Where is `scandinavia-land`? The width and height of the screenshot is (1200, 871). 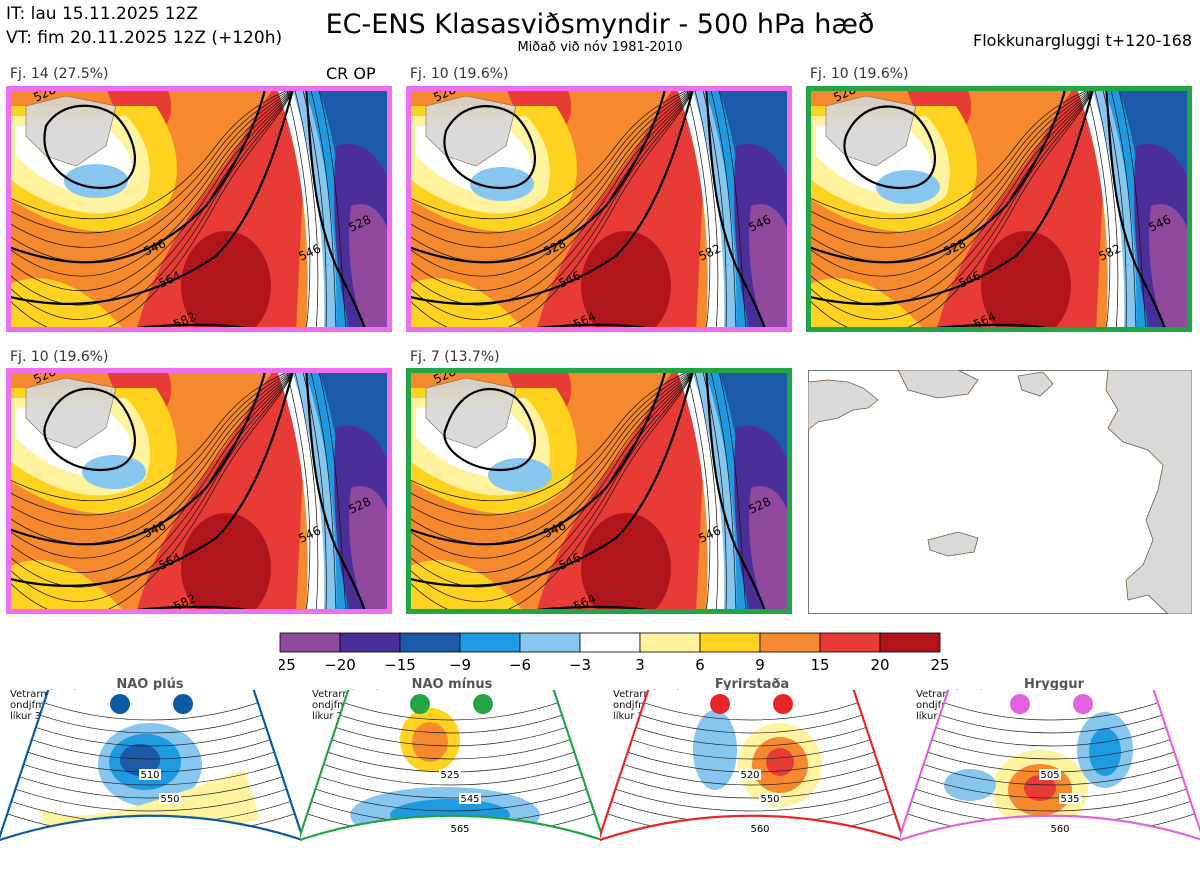
scandinavia-land is located at coordinates (1148, 492).